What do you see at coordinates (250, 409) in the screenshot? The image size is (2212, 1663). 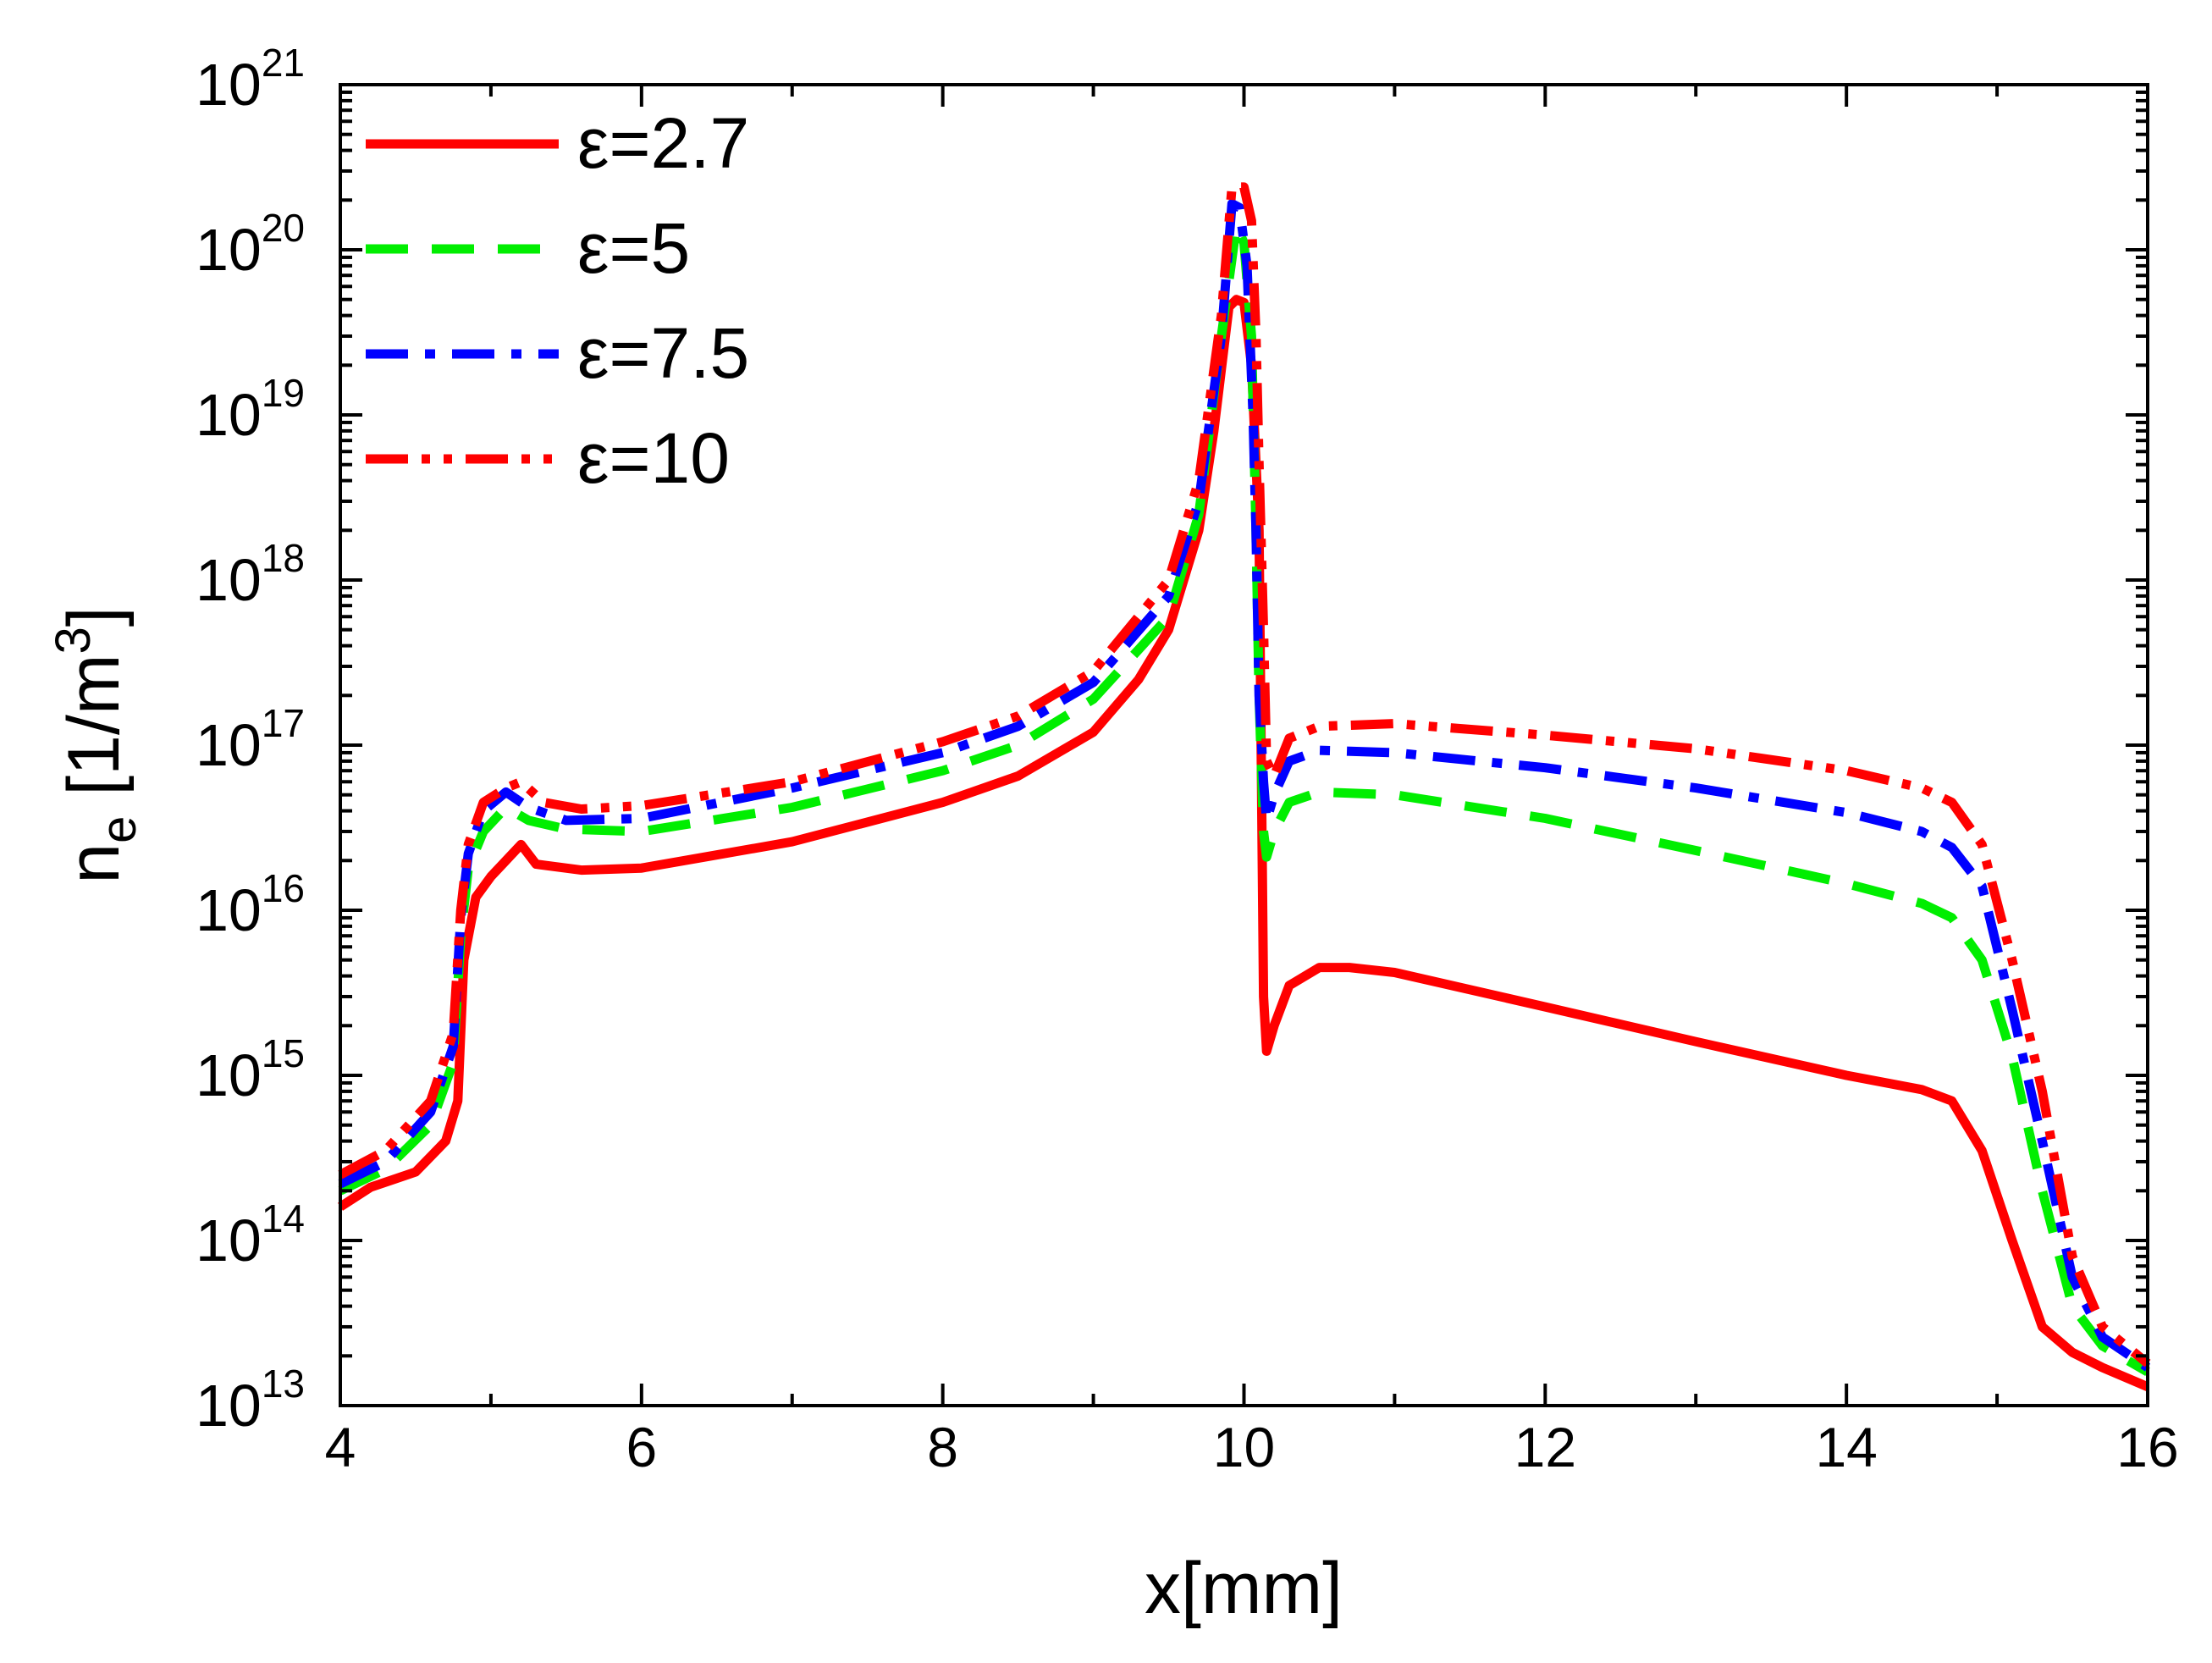 I see `y-tick-label: 1019` at bounding box center [250, 409].